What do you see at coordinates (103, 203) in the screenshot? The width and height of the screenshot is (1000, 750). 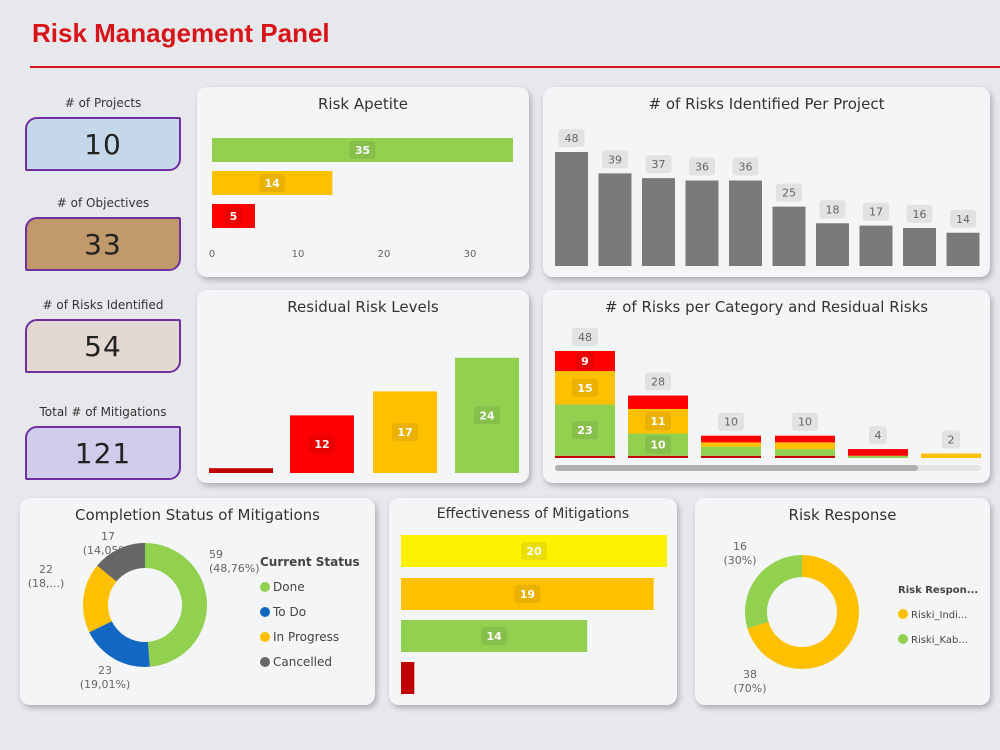 I see `kpi-objectives-label: # of Objectives` at bounding box center [103, 203].